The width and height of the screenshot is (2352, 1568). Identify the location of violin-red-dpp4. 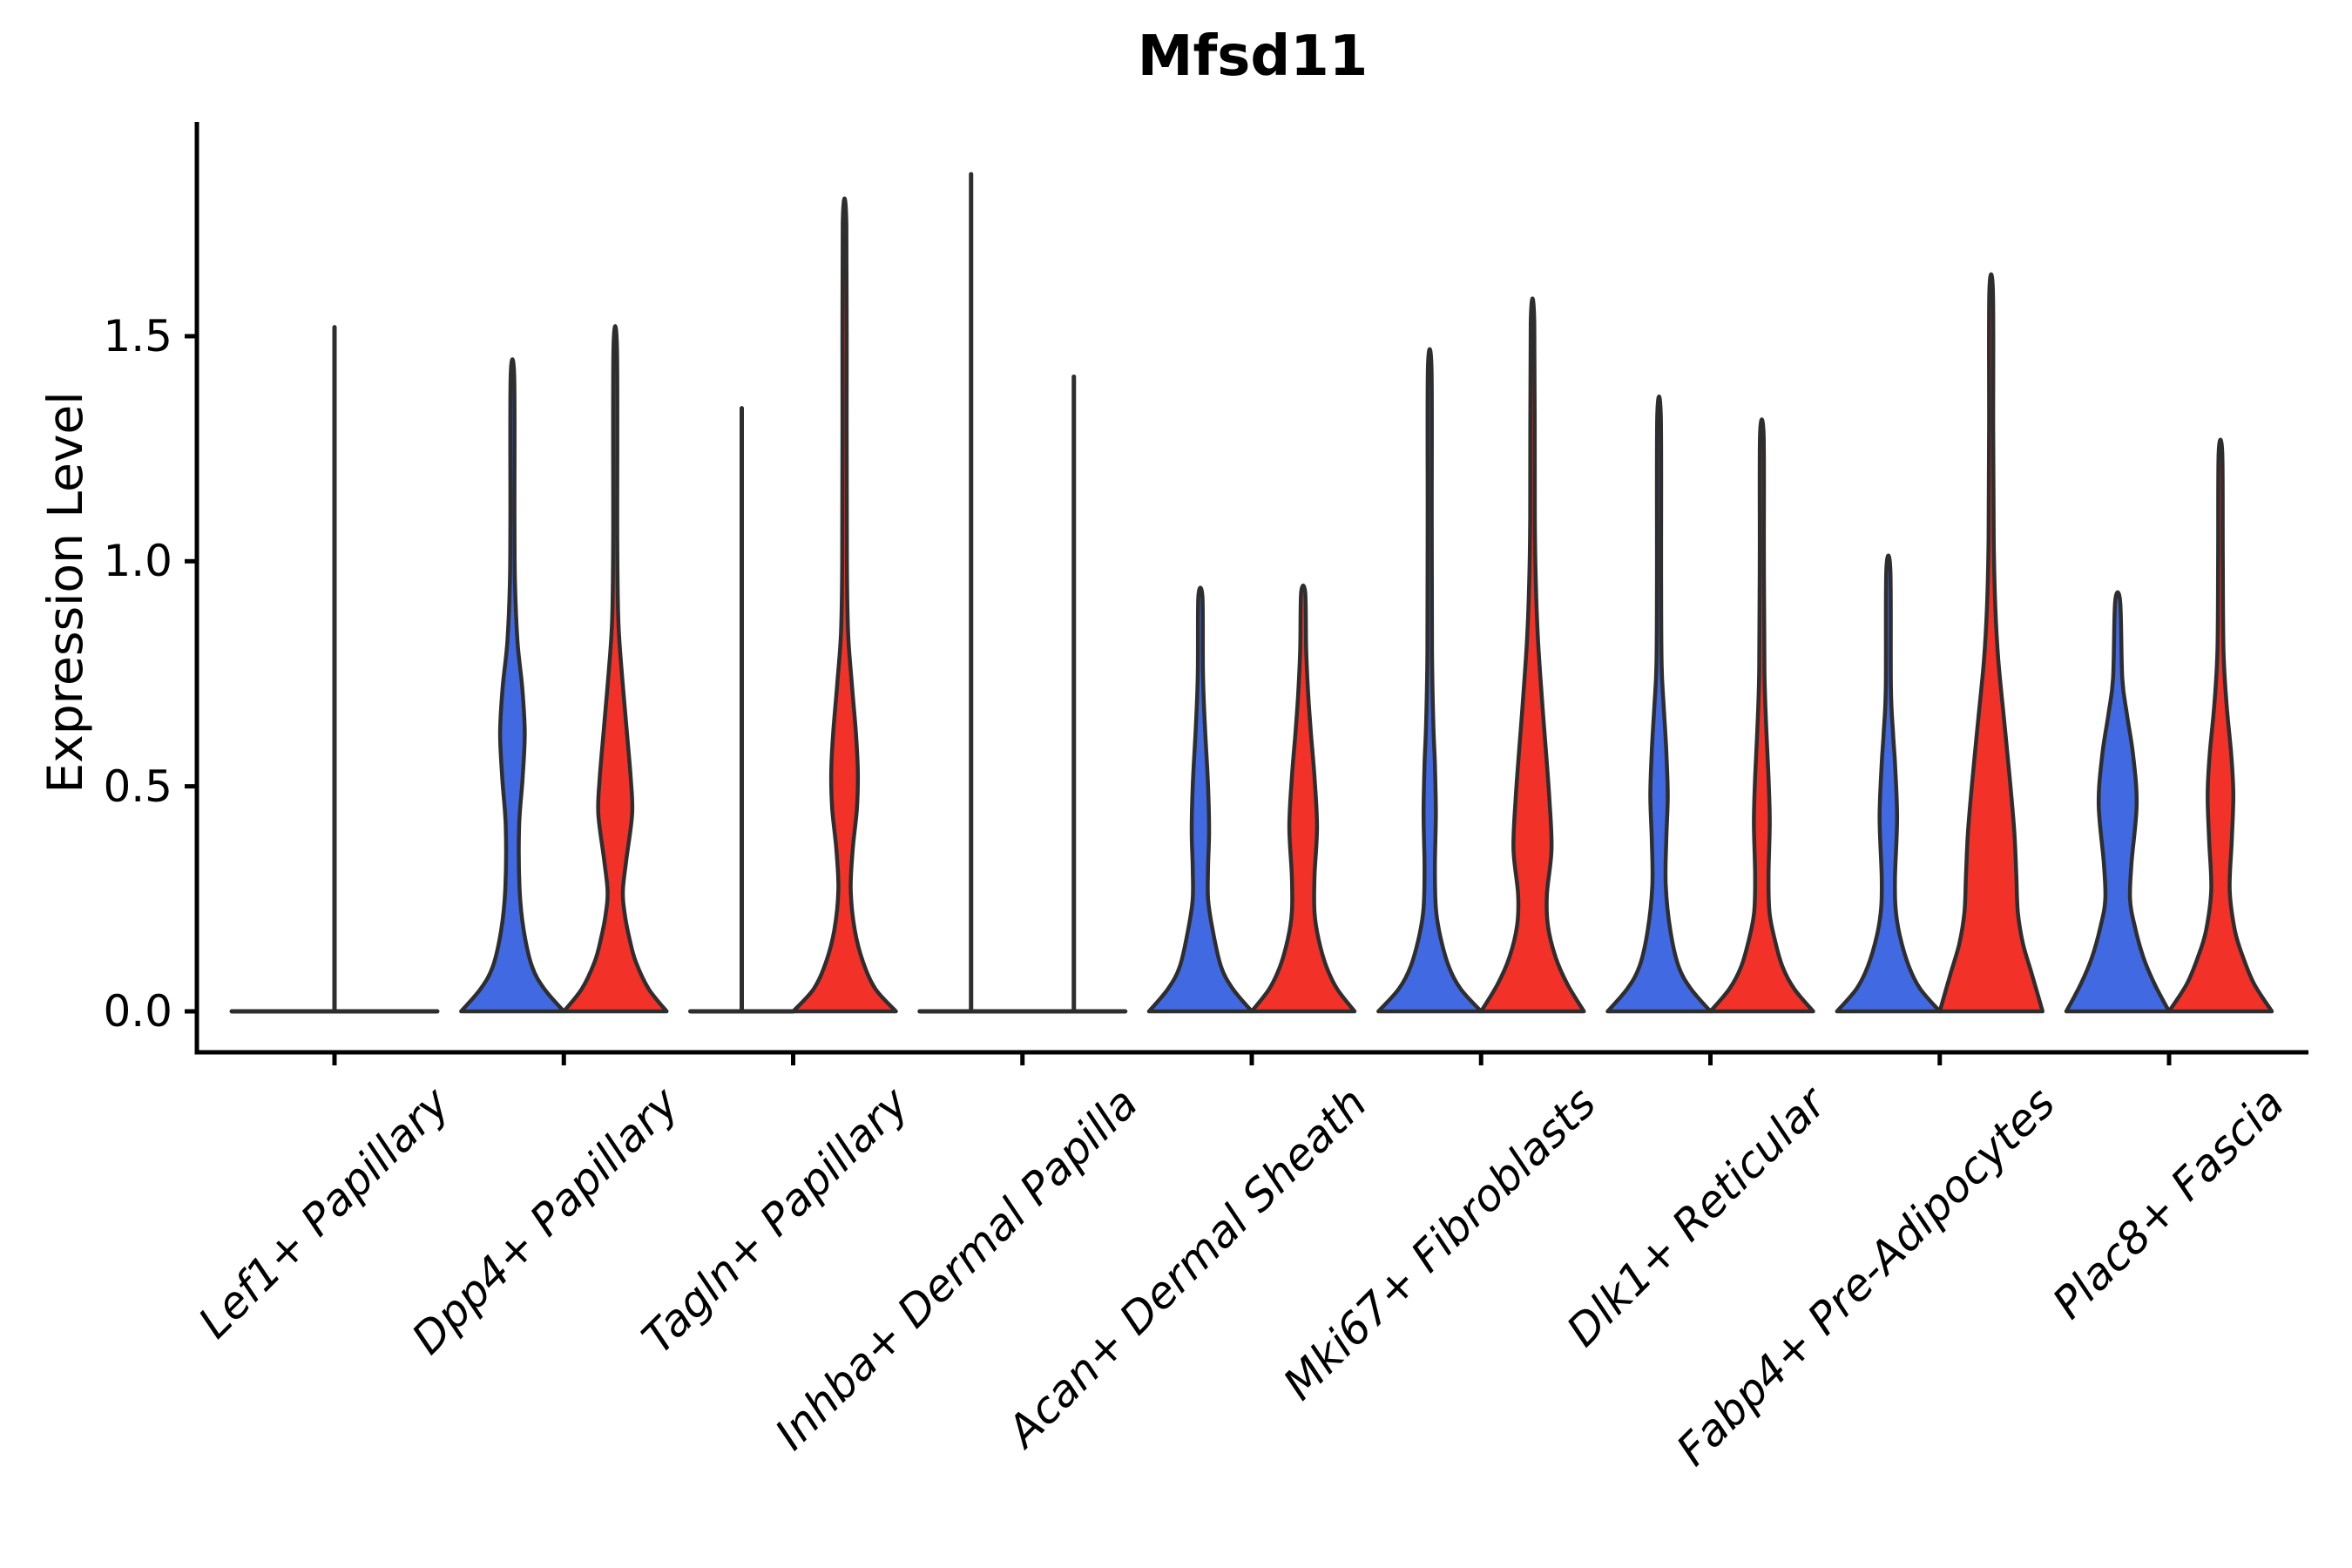
(615, 669).